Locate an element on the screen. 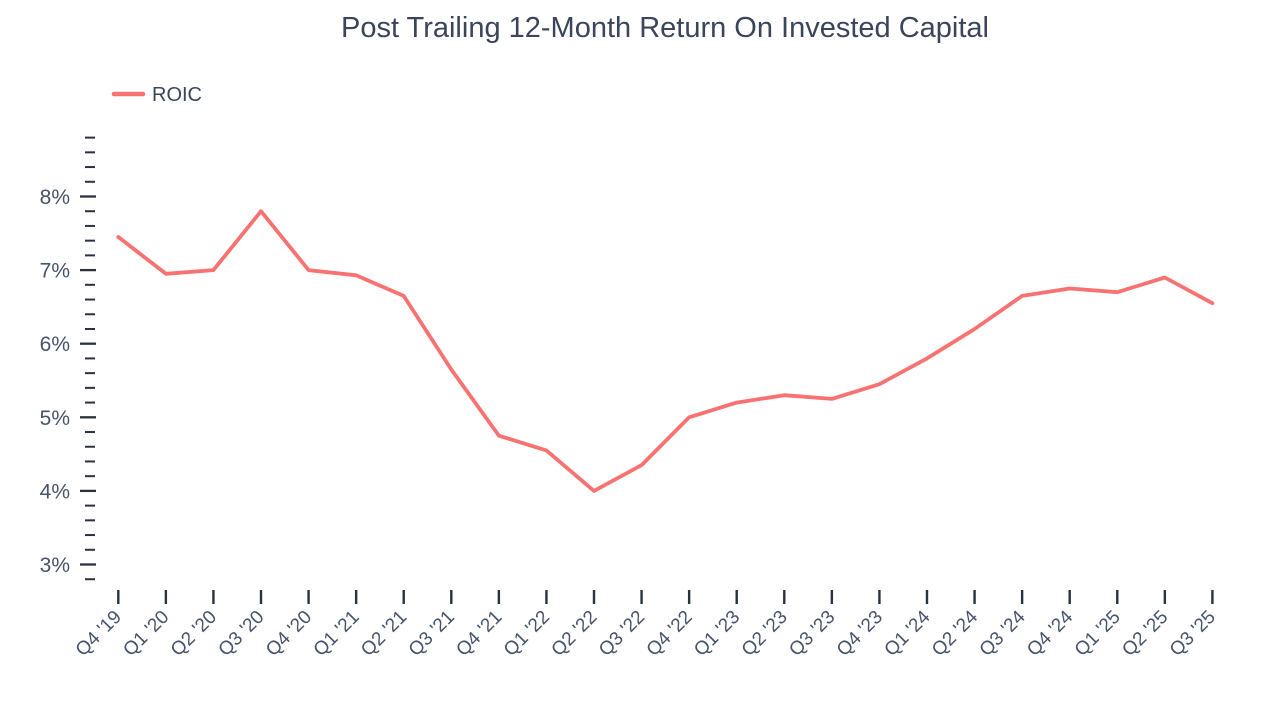 Image resolution: width=1280 pixels, height=720 pixels. x-tick-label: Q4 '19 is located at coordinates (99, 634).